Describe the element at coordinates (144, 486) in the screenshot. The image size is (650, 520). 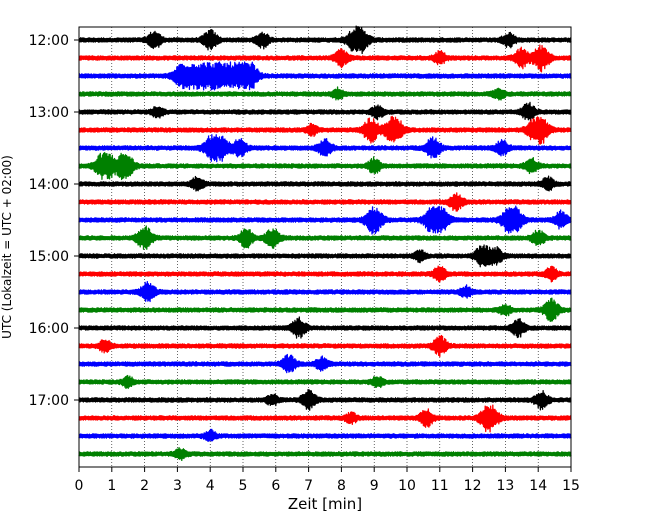
I see `x-tick-label: 2` at that location.